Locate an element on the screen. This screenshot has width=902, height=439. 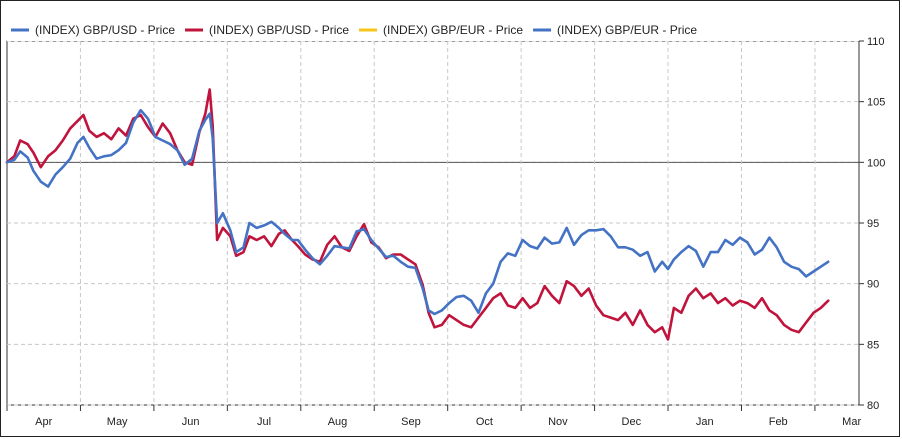
x-tick-label: Sep is located at coordinates (411, 422).